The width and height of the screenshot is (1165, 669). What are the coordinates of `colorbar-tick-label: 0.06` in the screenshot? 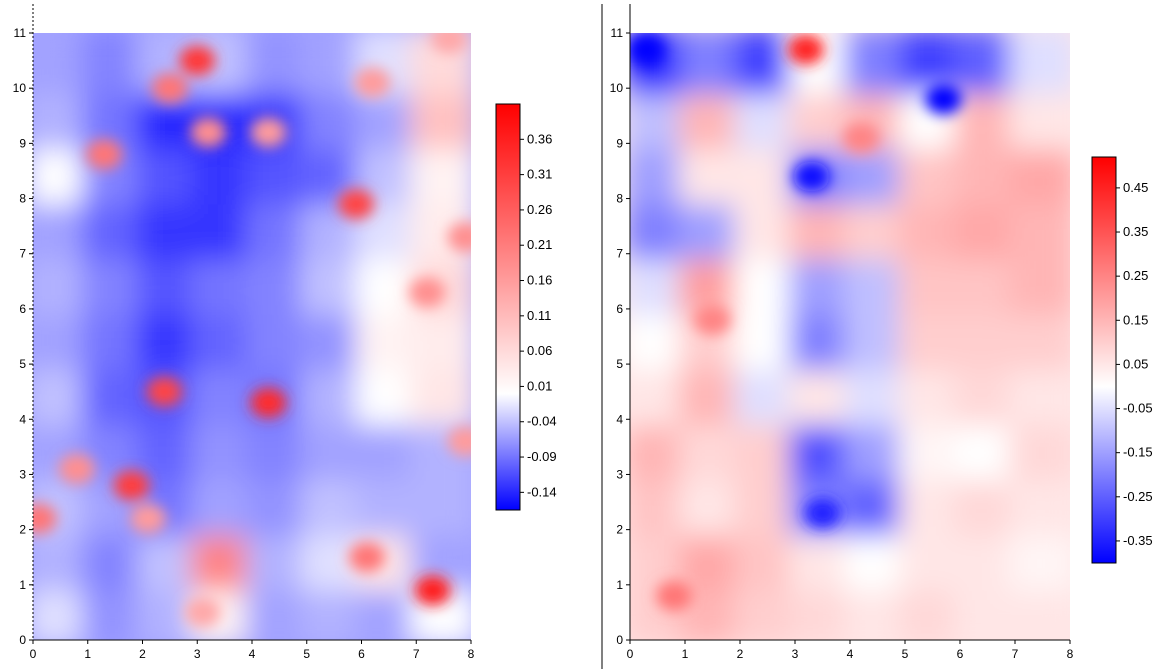 It's located at (539, 350).